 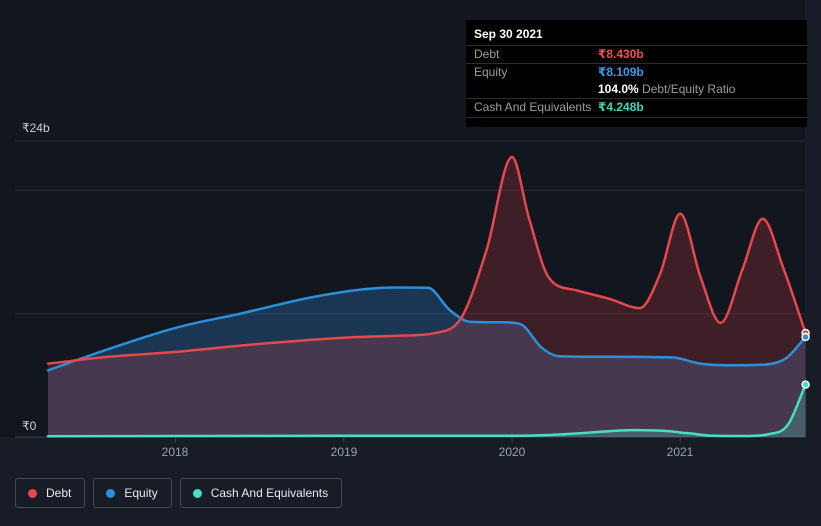 I want to click on tooltip-row-ratio: 104.0% Debt/Equity Ratio, so click(x=636, y=89).